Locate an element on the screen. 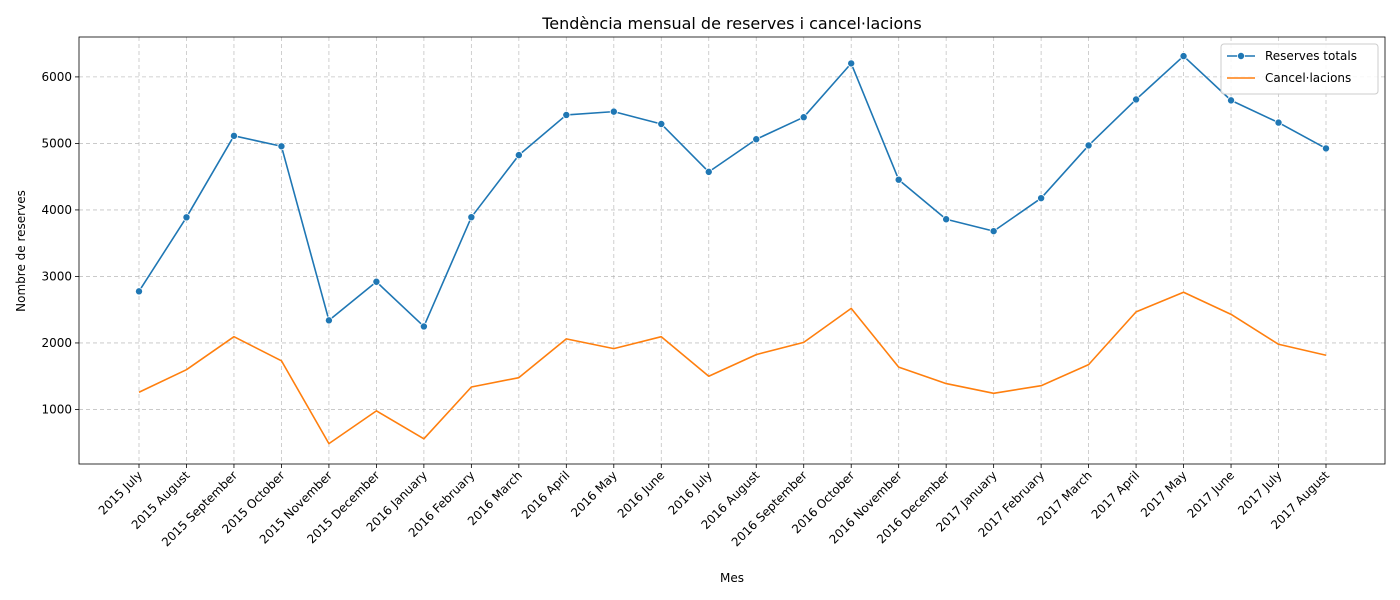  x-tick-label: 2017 July is located at coordinates (1259, 492).